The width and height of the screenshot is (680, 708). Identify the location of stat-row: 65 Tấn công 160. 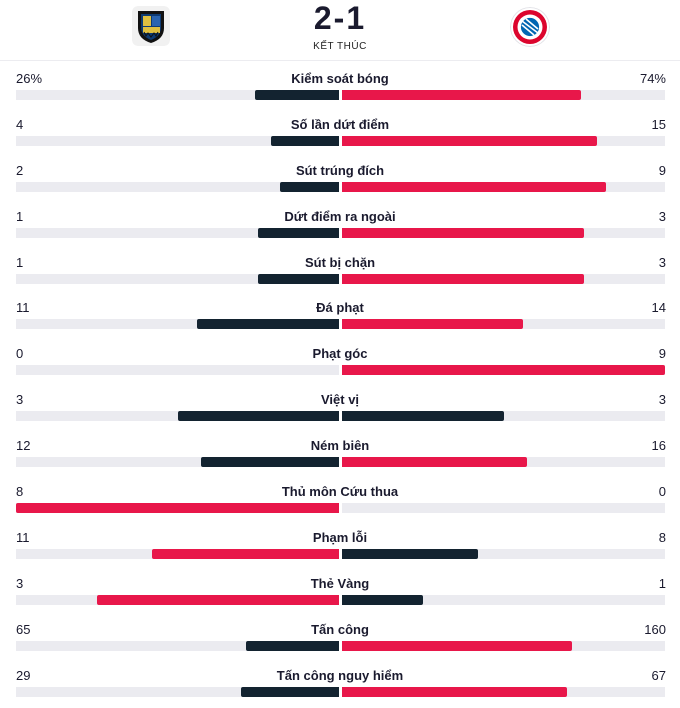
(340, 636).